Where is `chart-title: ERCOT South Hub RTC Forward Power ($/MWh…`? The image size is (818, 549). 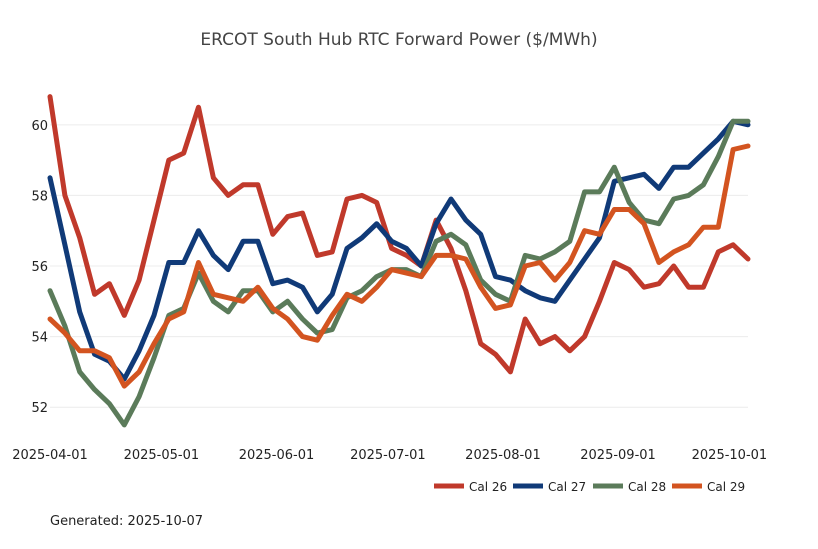
chart-title: ERCOT South Hub RTC Forward Power ($/MWh… is located at coordinates (398, 40).